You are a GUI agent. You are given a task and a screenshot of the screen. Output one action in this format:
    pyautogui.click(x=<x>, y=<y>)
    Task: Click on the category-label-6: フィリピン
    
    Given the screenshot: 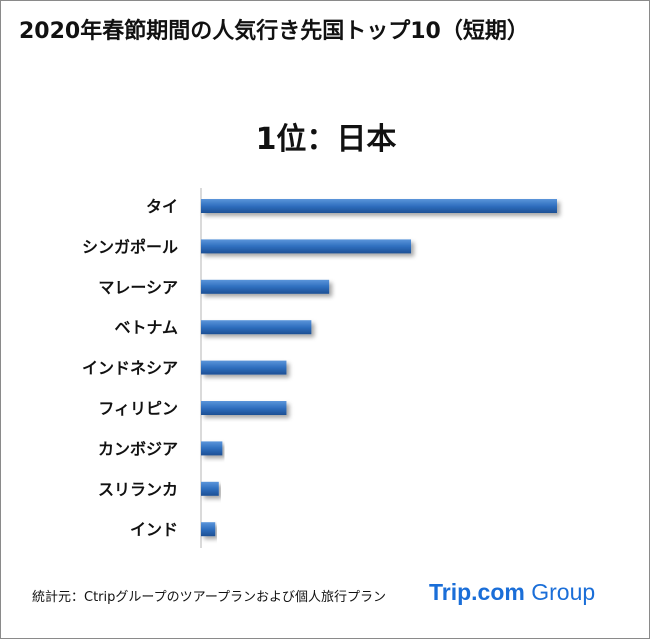 What is the action you would take?
    pyautogui.click(x=138, y=408)
    